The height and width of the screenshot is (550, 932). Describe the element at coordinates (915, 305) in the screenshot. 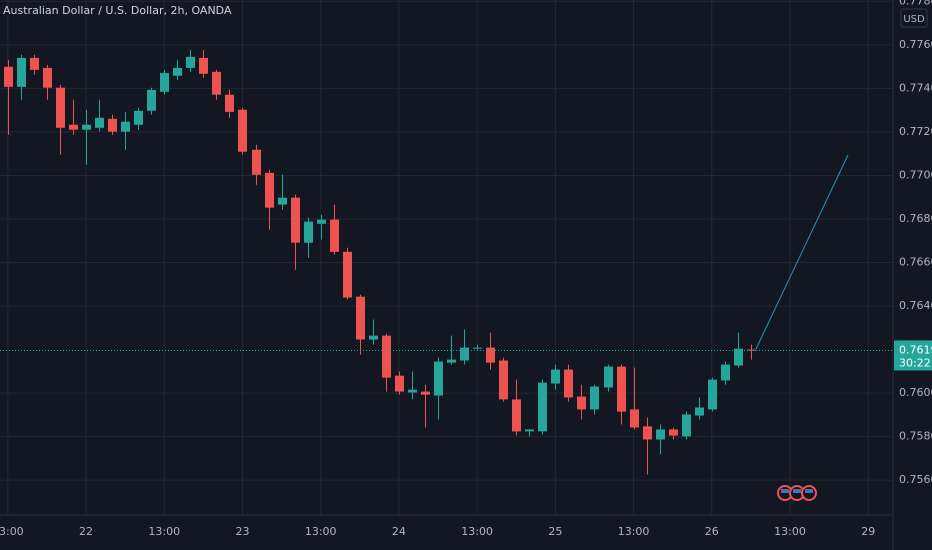

I see `y-tick-label: 0.76400` at that location.